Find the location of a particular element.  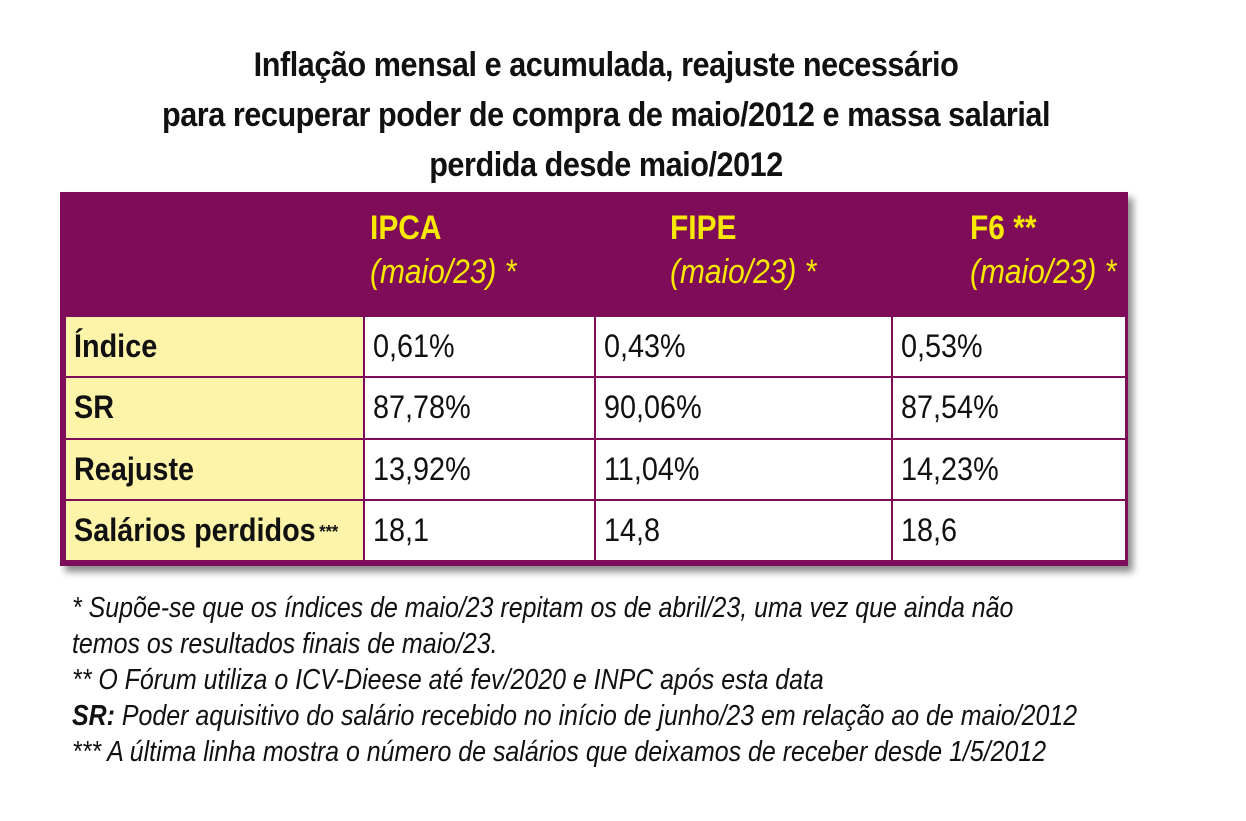

value-ipca: 87,78% is located at coordinates (479, 408).